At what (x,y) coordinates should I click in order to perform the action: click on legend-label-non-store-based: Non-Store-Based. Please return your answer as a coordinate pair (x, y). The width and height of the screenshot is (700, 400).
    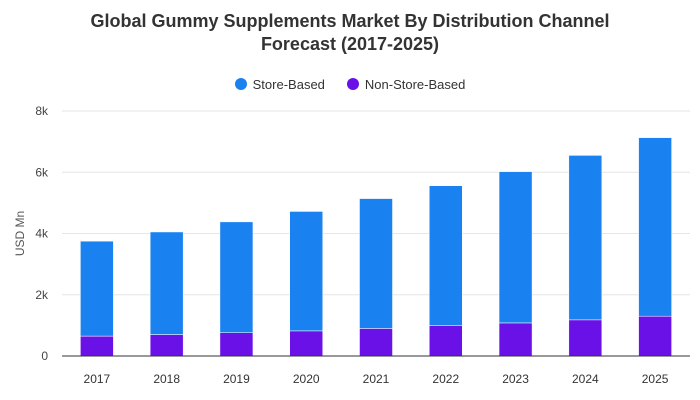
    Looking at the image, I should click on (415, 84).